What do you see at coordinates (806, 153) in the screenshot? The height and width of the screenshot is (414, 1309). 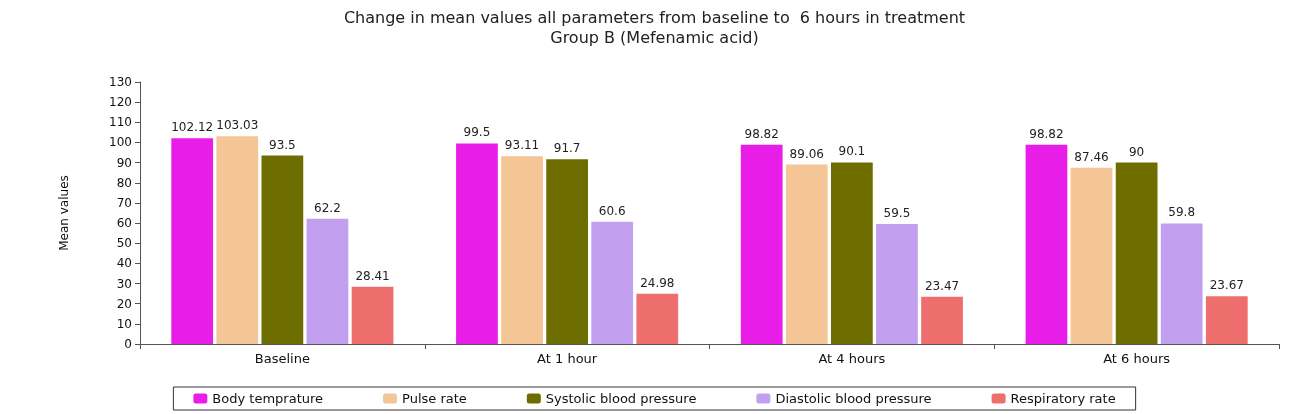 I see `data-label: 89.06` at bounding box center [806, 153].